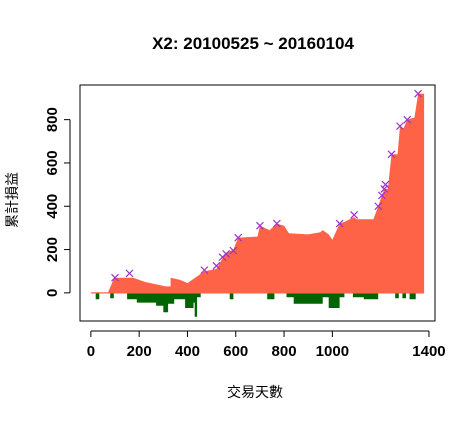  I want to click on x-tick-label: 400, so click(187, 351).